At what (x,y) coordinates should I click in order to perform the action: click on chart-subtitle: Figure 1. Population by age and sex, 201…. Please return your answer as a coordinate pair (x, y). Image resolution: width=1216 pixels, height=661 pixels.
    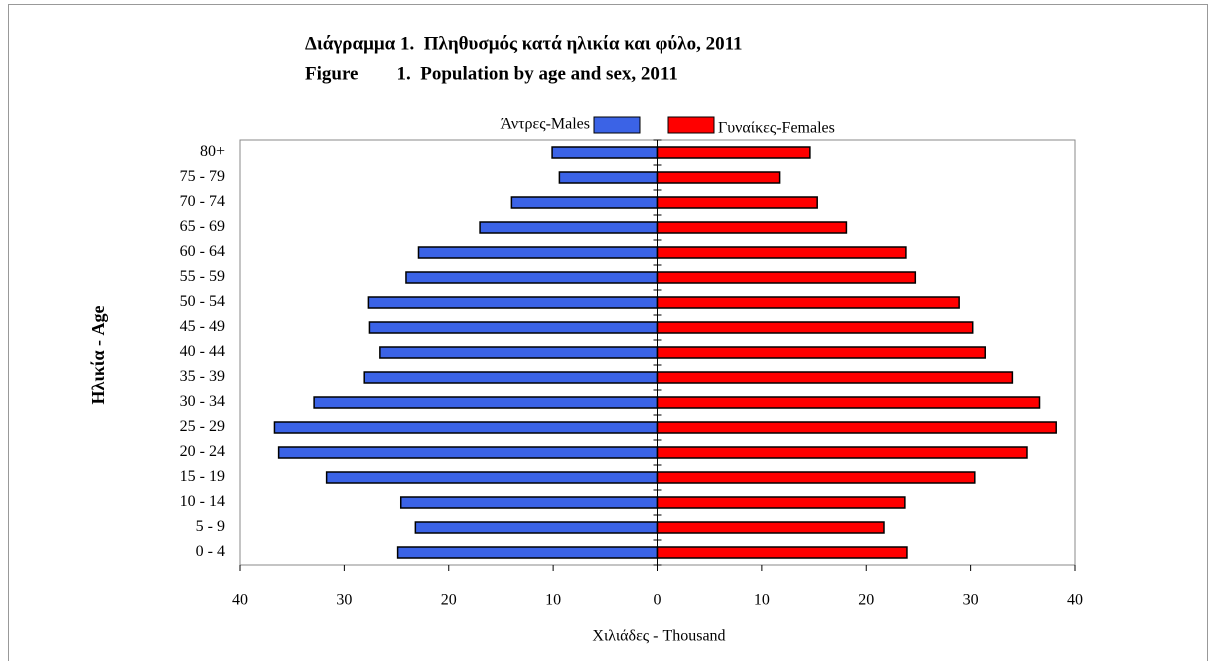
    Looking at the image, I should click on (491, 73).